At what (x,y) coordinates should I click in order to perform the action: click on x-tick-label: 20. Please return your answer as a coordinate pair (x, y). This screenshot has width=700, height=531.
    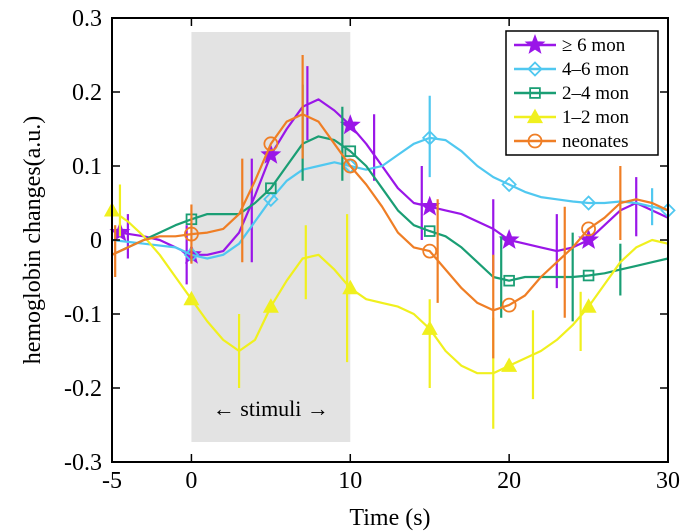
    Looking at the image, I should click on (509, 481).